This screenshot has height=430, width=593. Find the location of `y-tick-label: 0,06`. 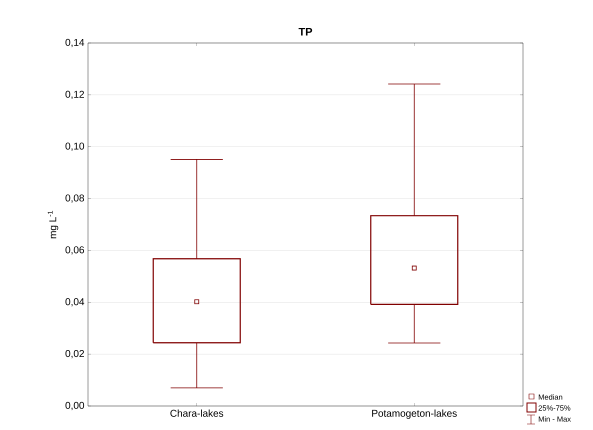

y-tick-label: 0,06 is located at coordinates (74, 250).